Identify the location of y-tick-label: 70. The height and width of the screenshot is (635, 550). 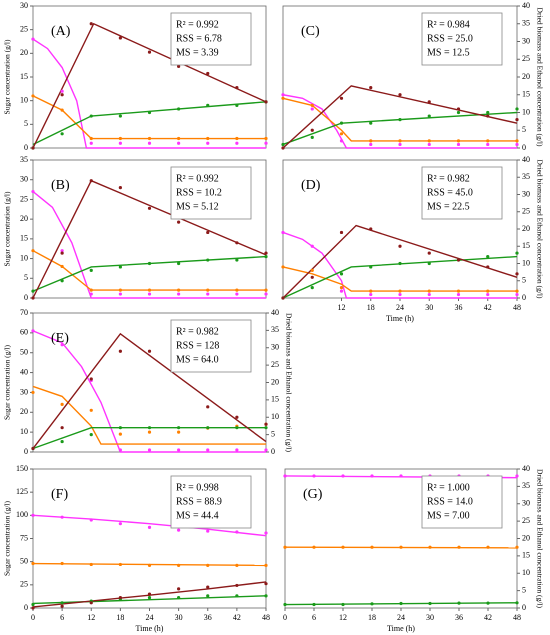
(24, 312).